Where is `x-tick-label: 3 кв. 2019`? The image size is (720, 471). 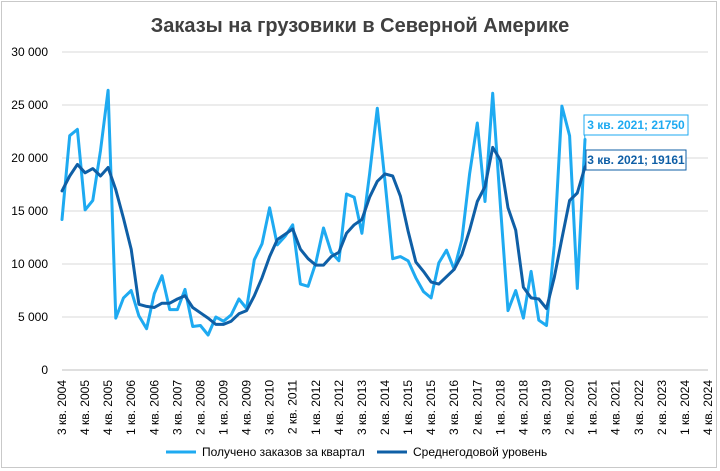 x-tick-label: 3 кв. 2019 is located at coordinates (547, 407).